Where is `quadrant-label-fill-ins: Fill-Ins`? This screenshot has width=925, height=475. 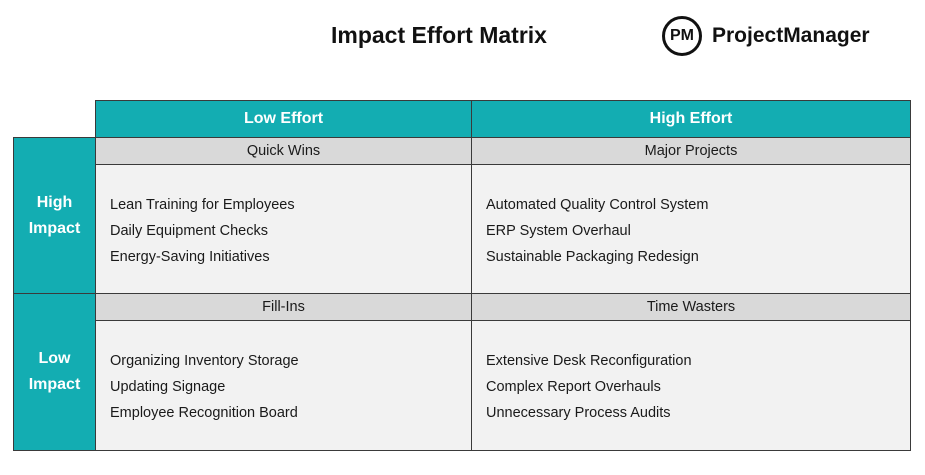 quadrant-label-fill-ins: Fill-Ins is located at coordinates (283, 307).